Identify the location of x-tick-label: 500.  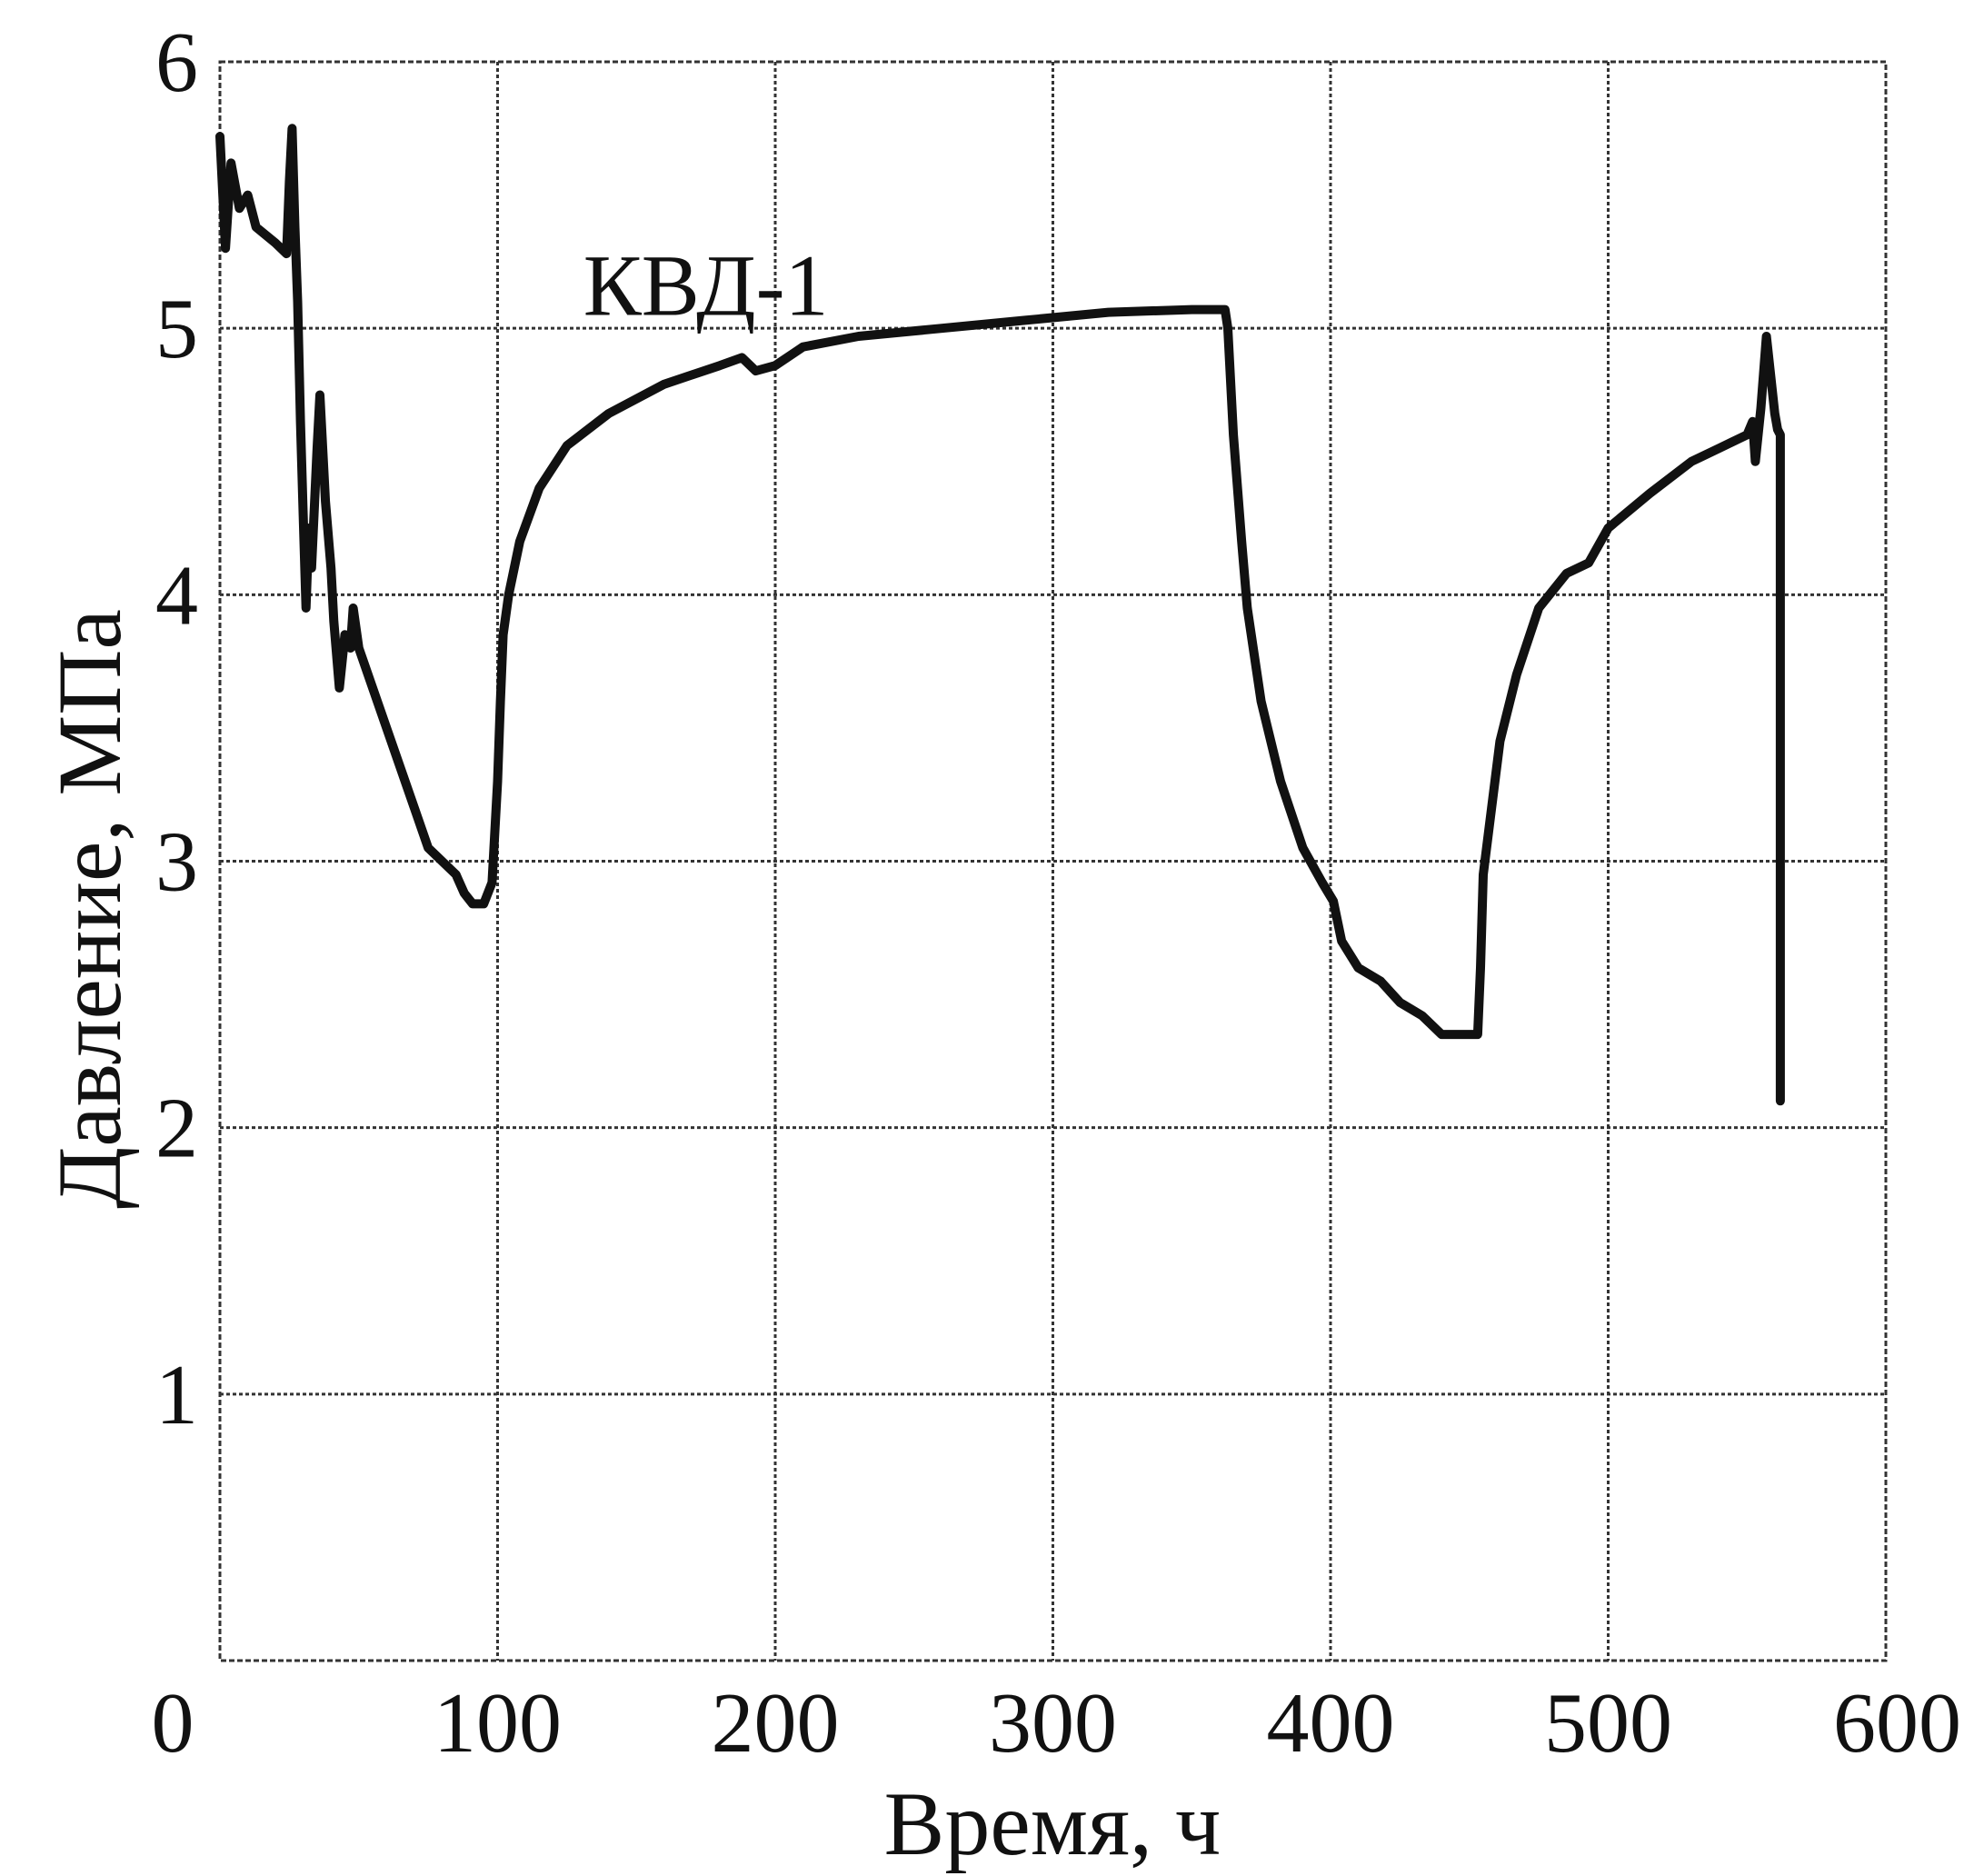
(1608, 1723).